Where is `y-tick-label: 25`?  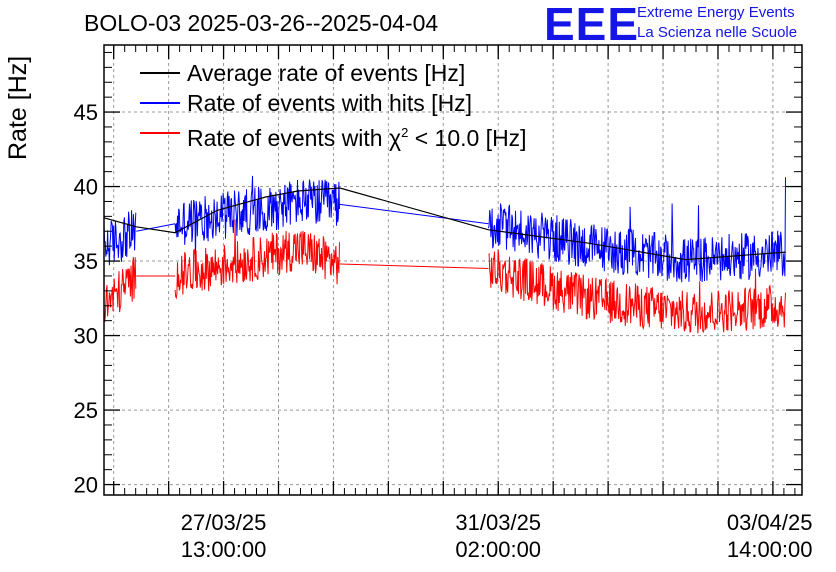 y-tick-label: 25 is located at coordinates (86, 410).